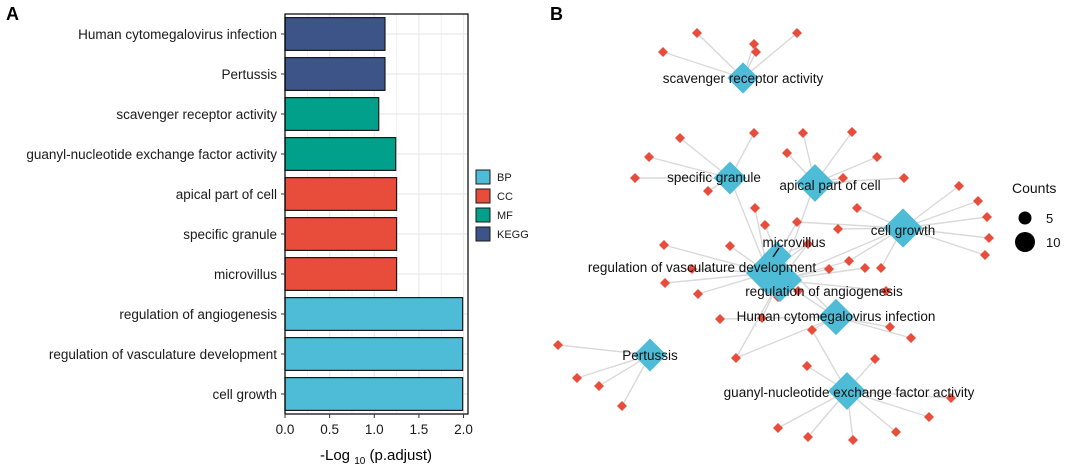  Describe the element at coordinates (504, 178) in the screenshot. I see `legend-label: BP` at that location.